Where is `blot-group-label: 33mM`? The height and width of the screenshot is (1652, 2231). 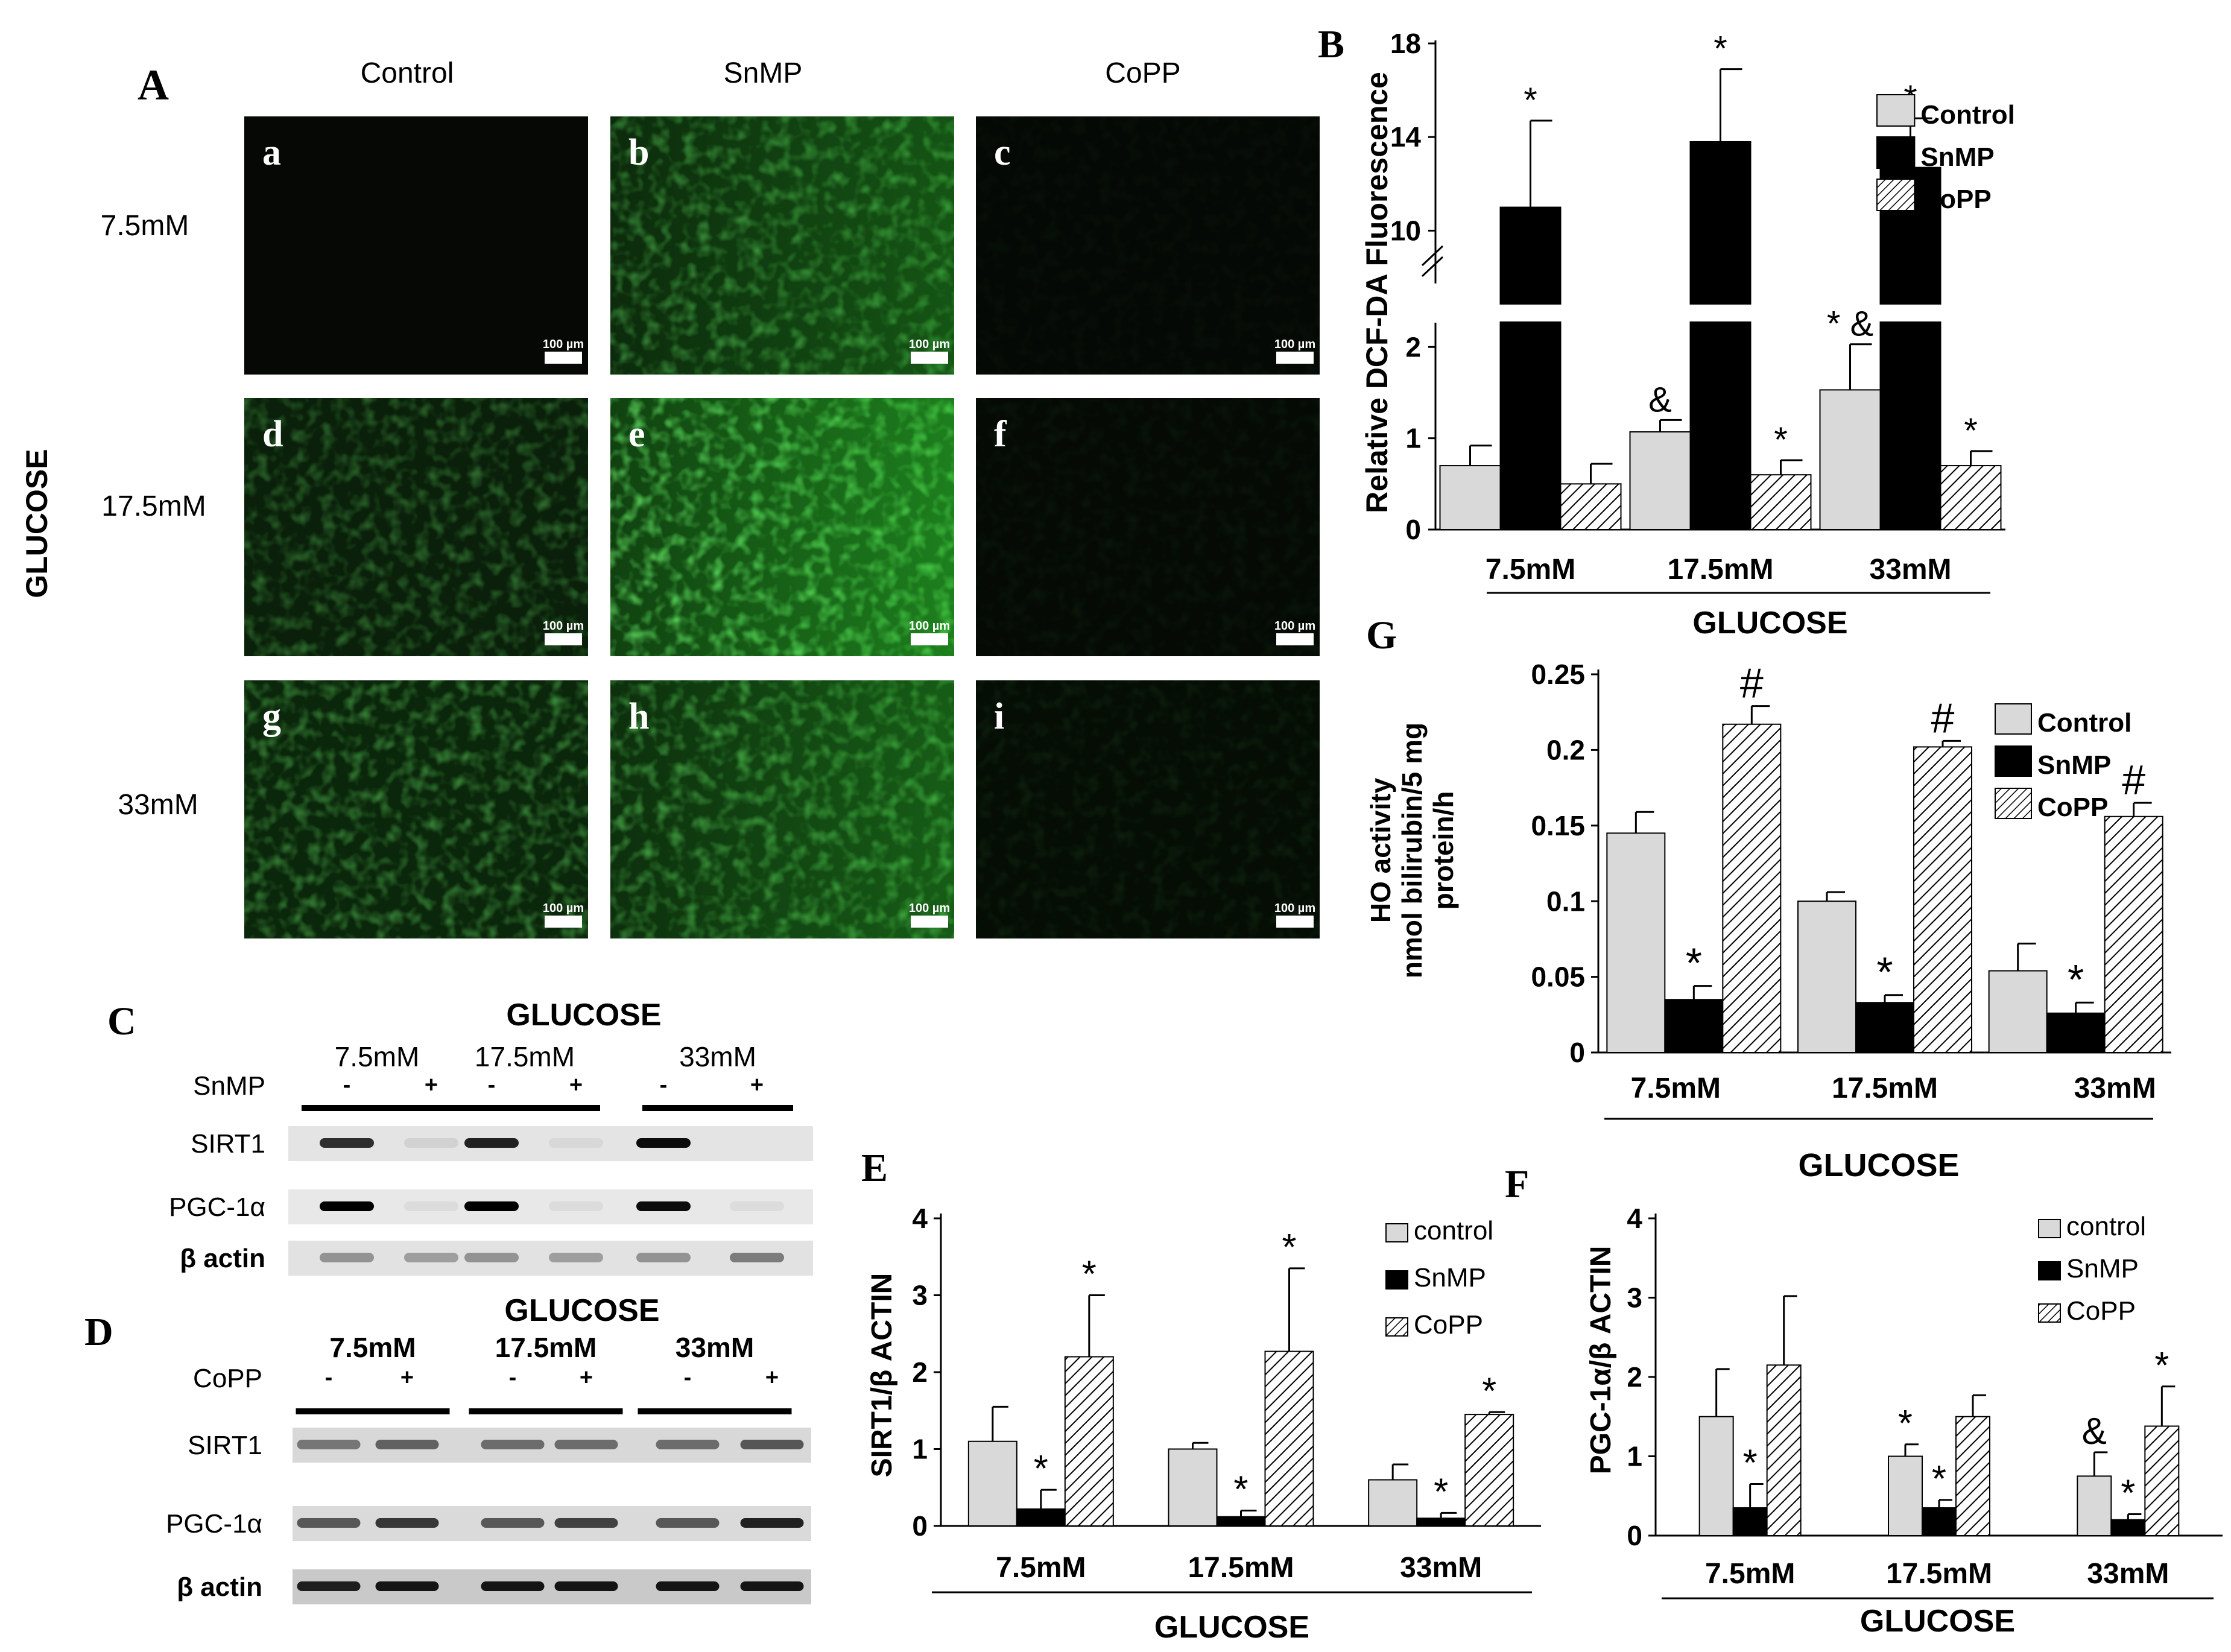 blot-group-label: 33mM is located at coordinates (715, 1347).